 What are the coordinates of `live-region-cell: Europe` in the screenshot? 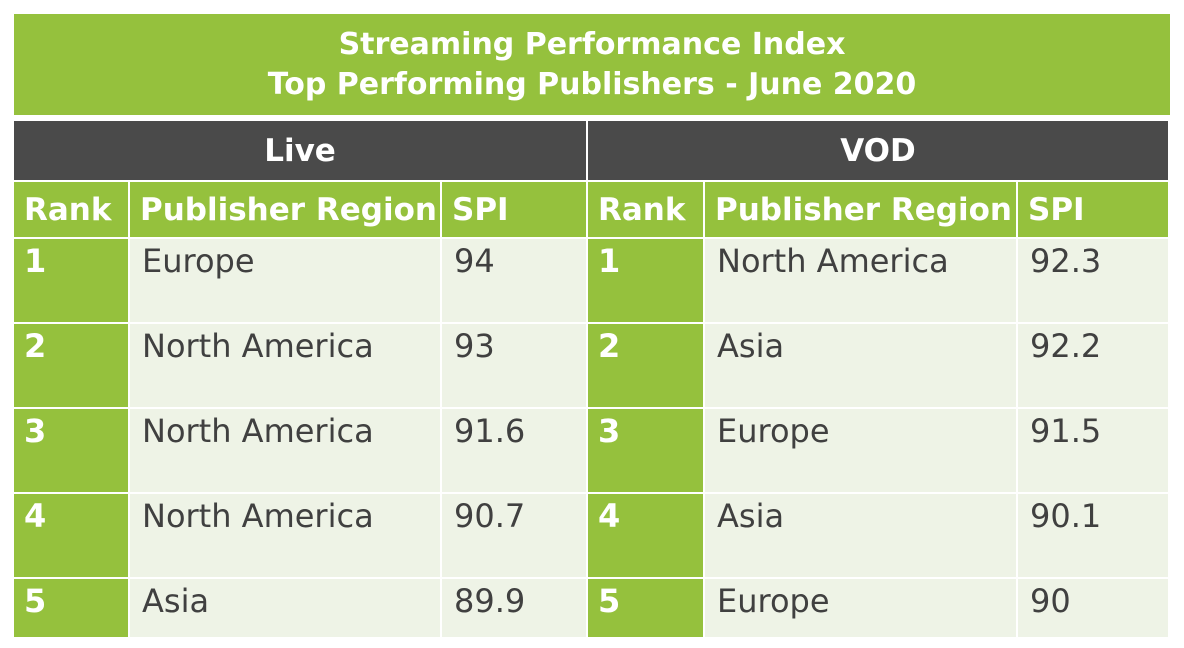 It's located at (285, 280).